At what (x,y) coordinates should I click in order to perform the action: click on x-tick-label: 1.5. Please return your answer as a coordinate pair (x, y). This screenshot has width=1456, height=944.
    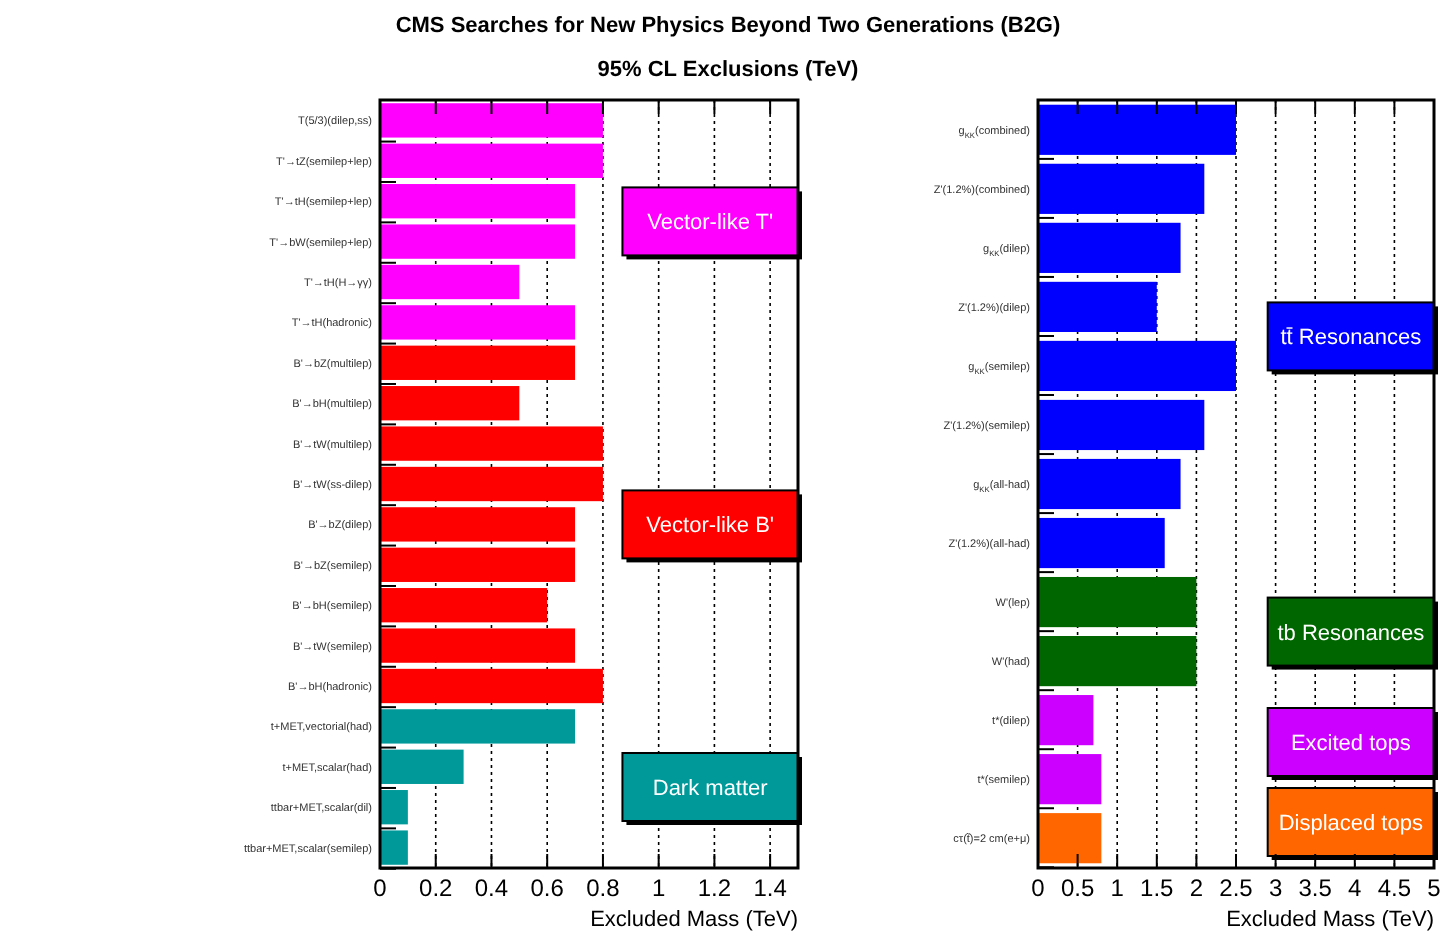
    Looking at the image, I should click on (1157, 888).